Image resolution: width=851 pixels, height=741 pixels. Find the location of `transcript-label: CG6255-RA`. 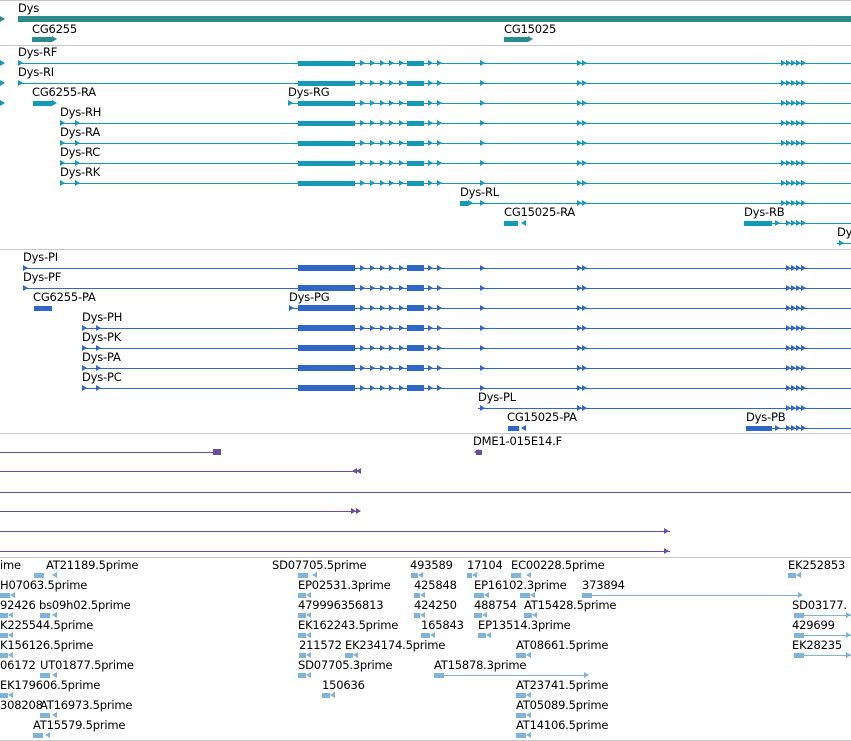

transcript-label: CG6255-RA is located at coordinates (64, 92).